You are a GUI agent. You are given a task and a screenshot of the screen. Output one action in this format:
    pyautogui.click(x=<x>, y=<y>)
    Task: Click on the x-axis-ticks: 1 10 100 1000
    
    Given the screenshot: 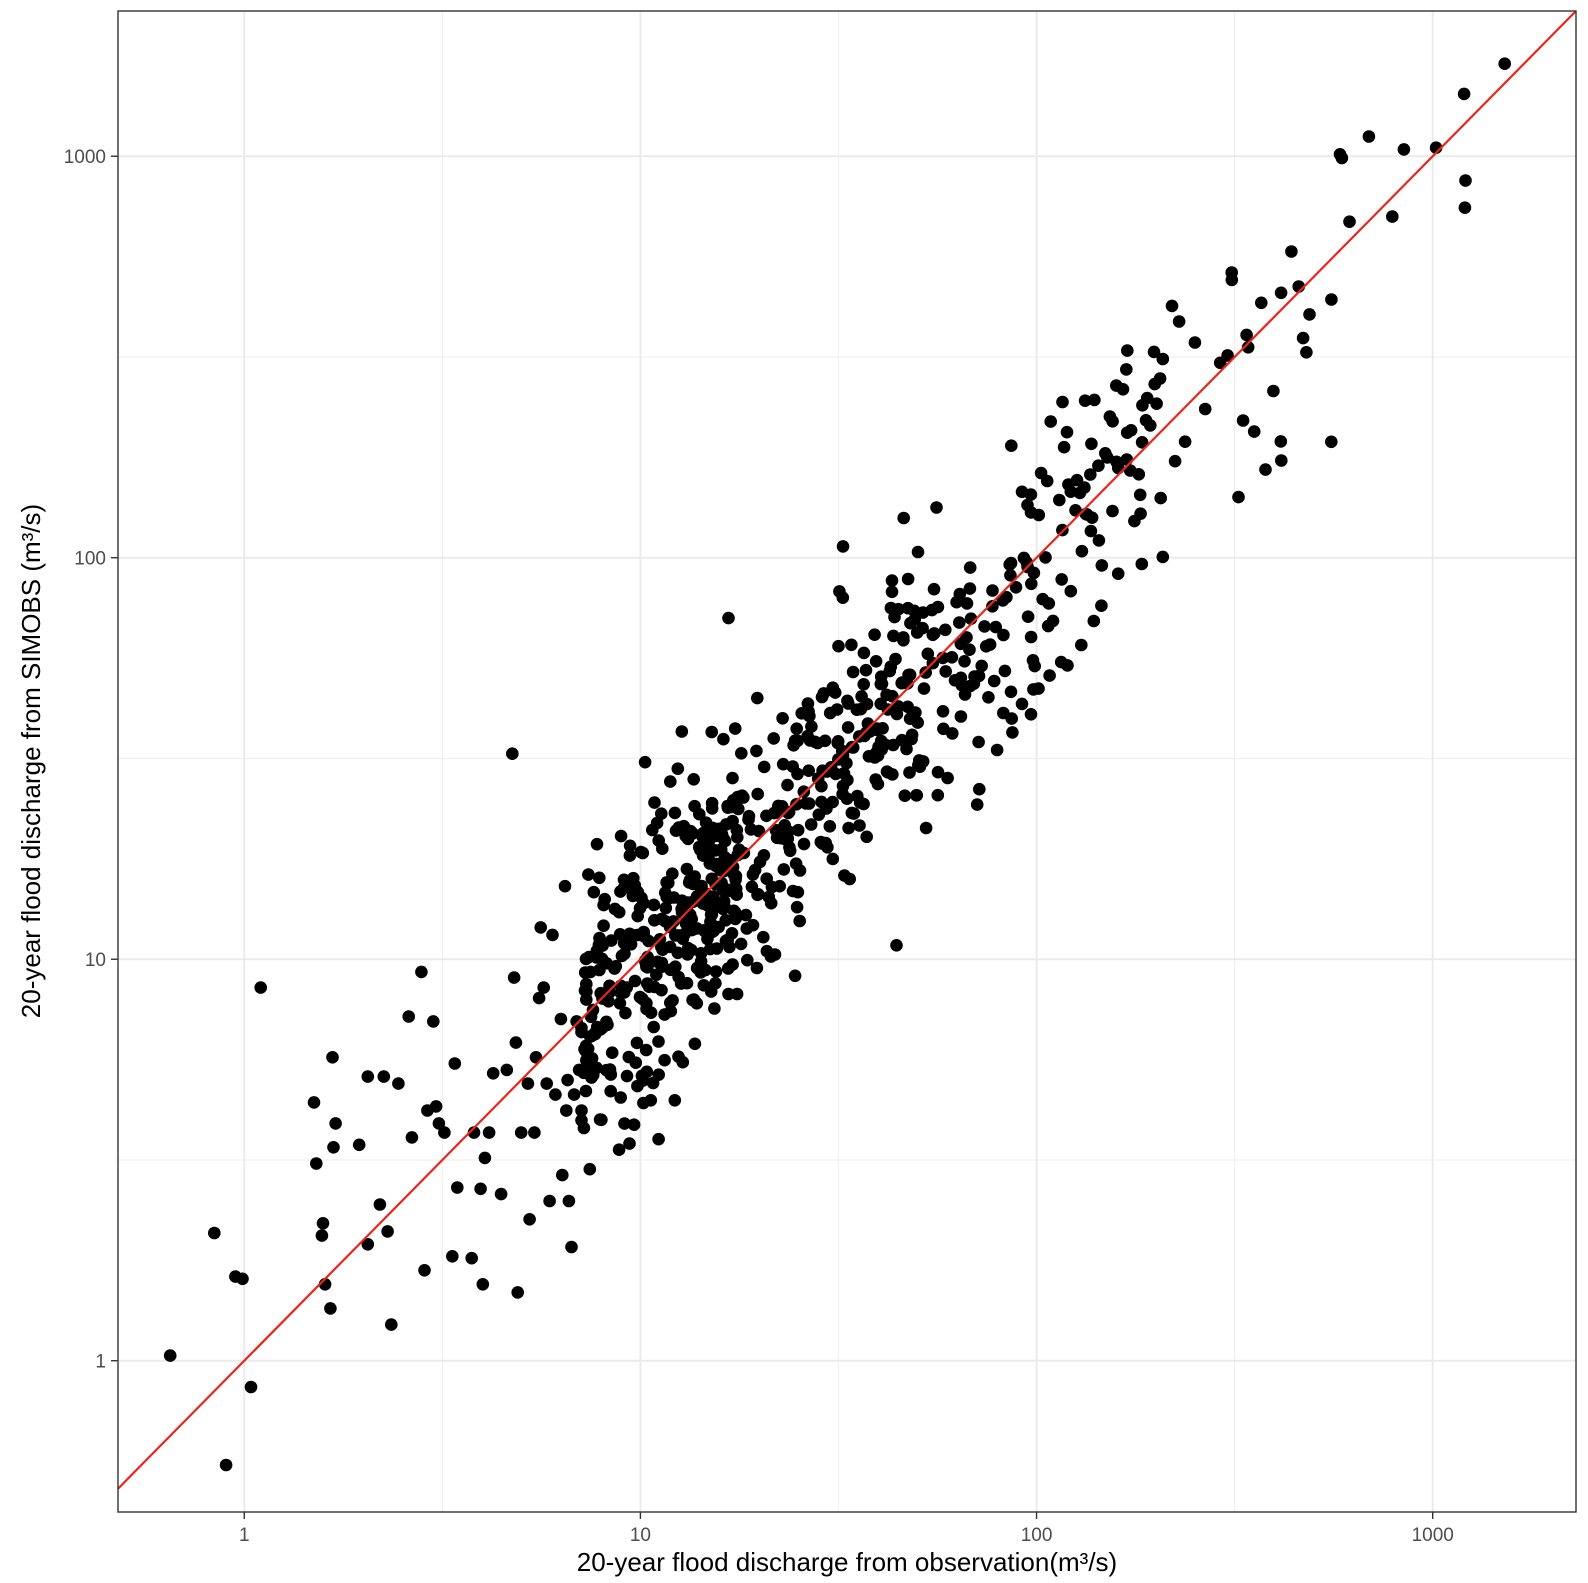 What is the action you would take?
    pyautogui.click(x=846, y=1529)
    